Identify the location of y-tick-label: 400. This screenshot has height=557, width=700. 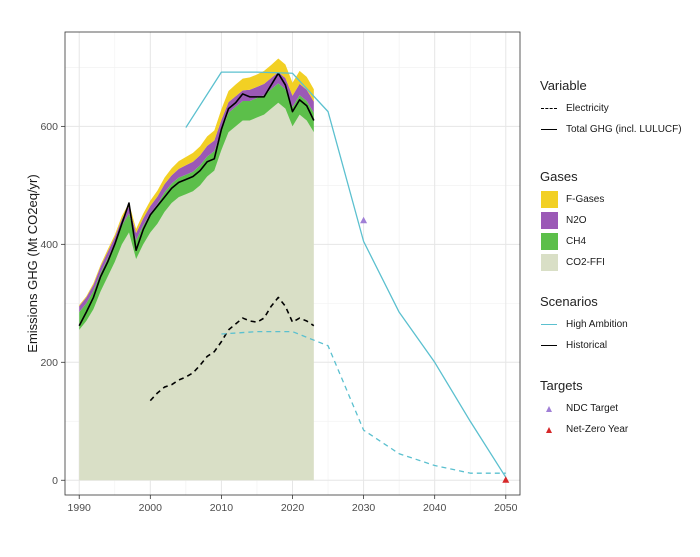
(49, 245).